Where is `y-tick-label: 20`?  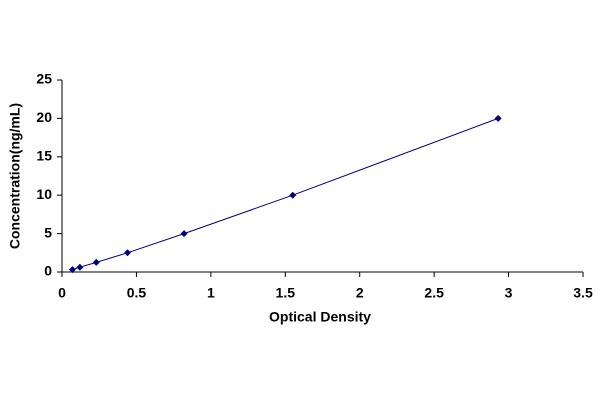 y-tick-label: 20 is located at coordinates (44, 117).